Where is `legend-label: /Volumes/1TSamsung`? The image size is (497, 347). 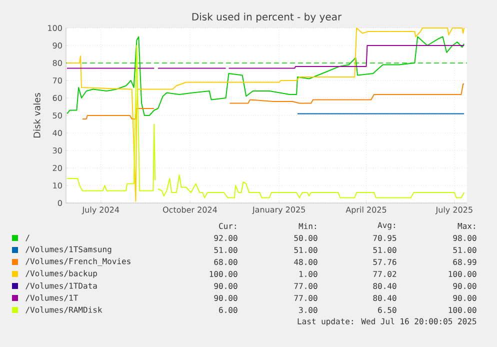 legend-label: /Volumes/1TSamsung is located at coordinates (69, 250).